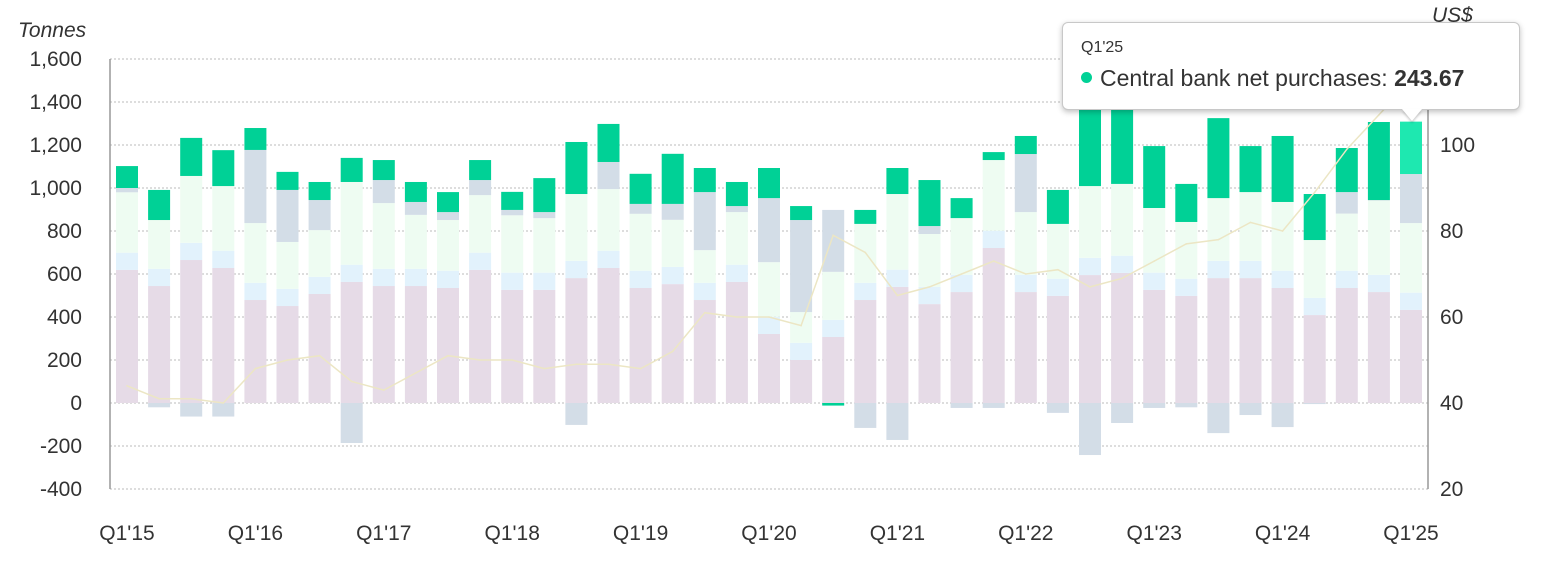  What do you see at coordinates (640, 533) in the screenshot?
I see `x-tick-label: Q1'19` at bounding box center [640, 533].